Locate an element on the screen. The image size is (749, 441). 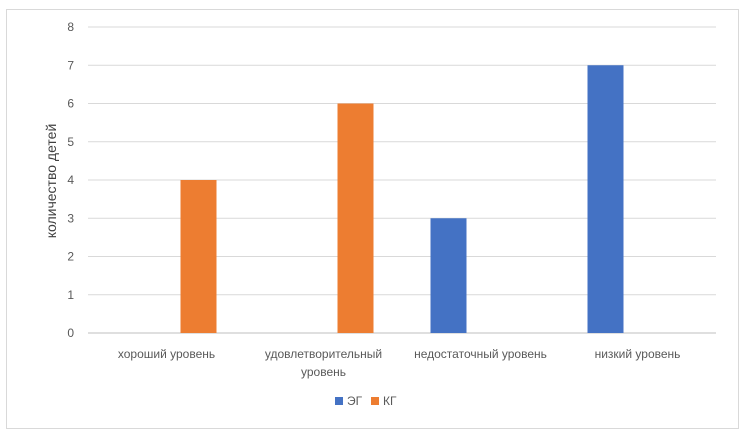
legend-label: ЭГ is located at coordinates (355, 401).